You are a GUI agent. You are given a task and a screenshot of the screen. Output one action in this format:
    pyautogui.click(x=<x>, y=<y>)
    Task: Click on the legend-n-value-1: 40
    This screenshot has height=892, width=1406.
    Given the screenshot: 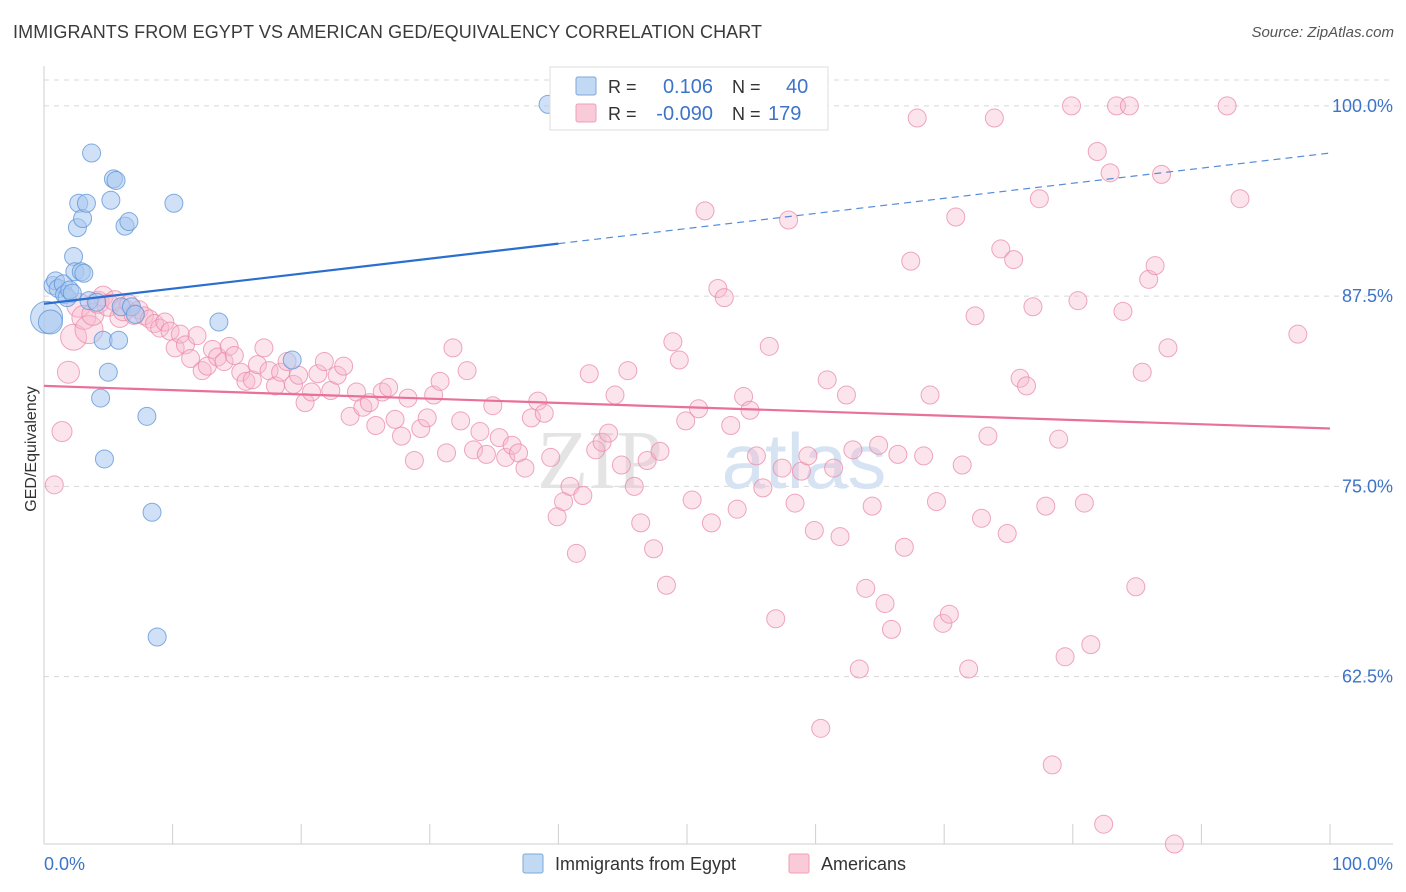 What is the action you would take?
    pyautogui.click(x=797, y=87)
    